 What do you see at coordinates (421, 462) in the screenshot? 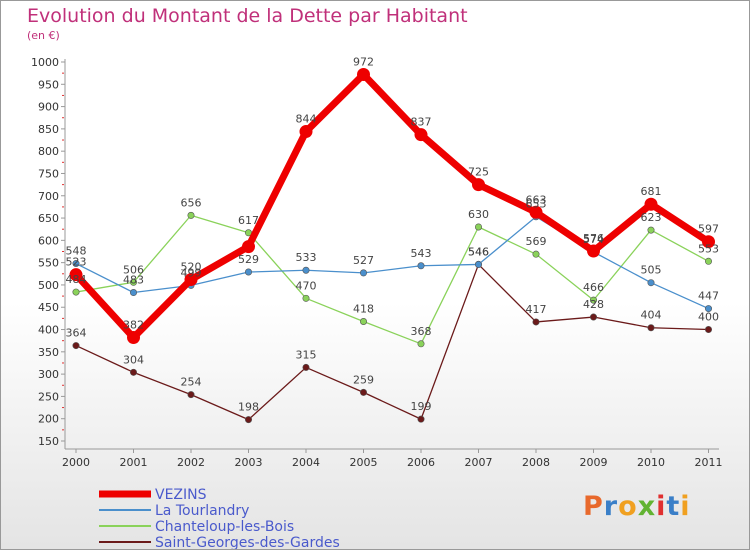
I see `x-tick-label: 2006` at bounding box center [421, 462].